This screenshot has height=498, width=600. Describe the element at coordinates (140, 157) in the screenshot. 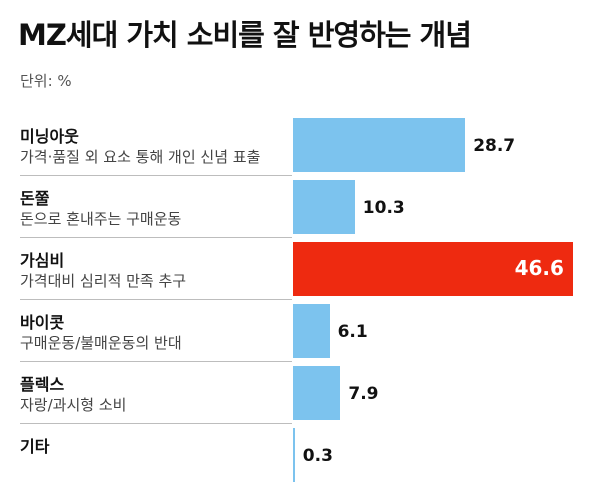

I see `category-description: 가격·품질 외 요소 통해 개인 신념 표출` at that location.